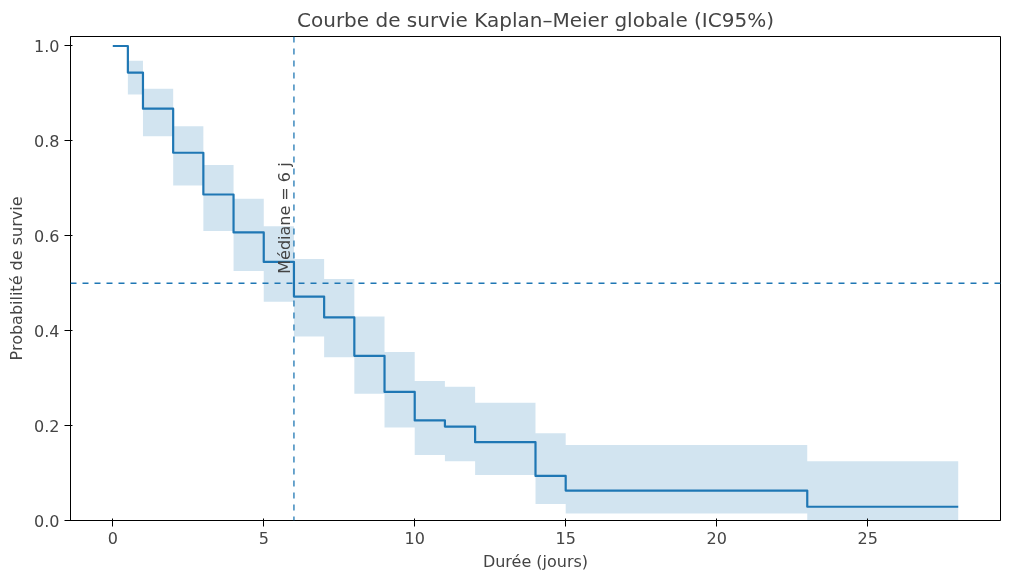 This screenshot has height=582, width=1028. I want to click on y-tick-label: 0.0, so click(47, 521).